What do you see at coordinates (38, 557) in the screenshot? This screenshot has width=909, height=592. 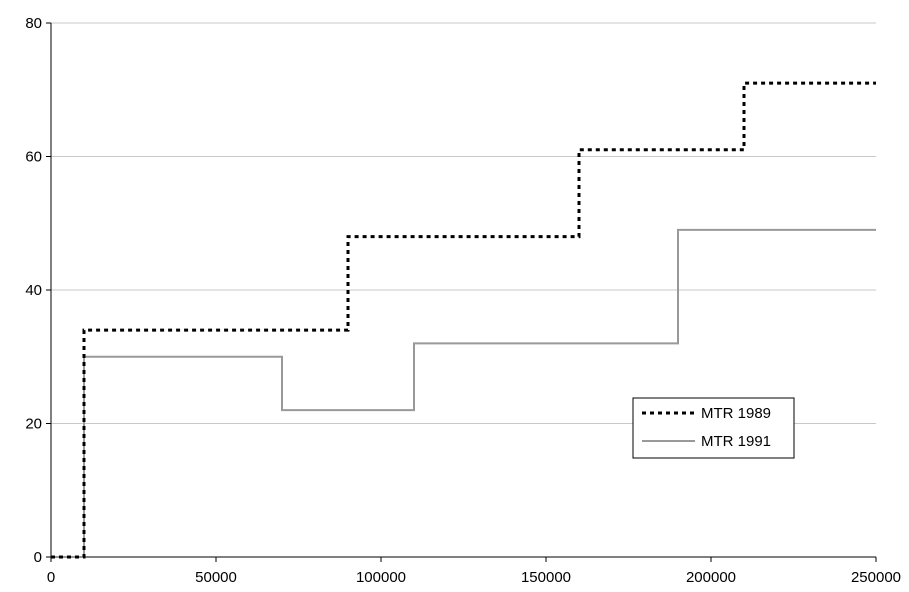 I see `y-tick-label: 0` at bounding box center [38, 557].